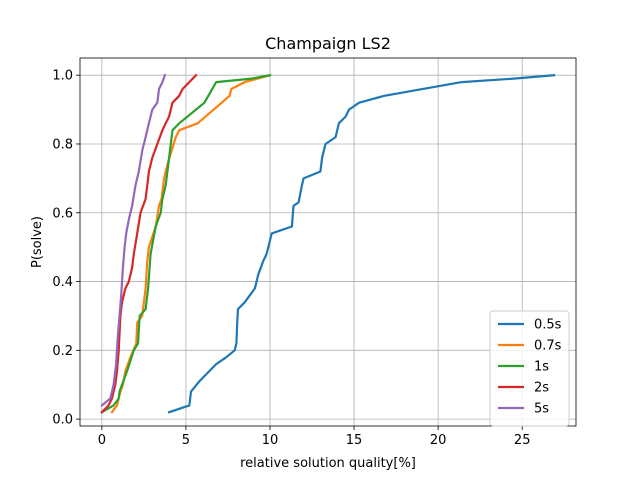 This screenshot has height=480, width=640. What do you see at coordinates (438, 440) in the screenshot?
I see `x-tick-label: 20` at bounding box center [438, 440].